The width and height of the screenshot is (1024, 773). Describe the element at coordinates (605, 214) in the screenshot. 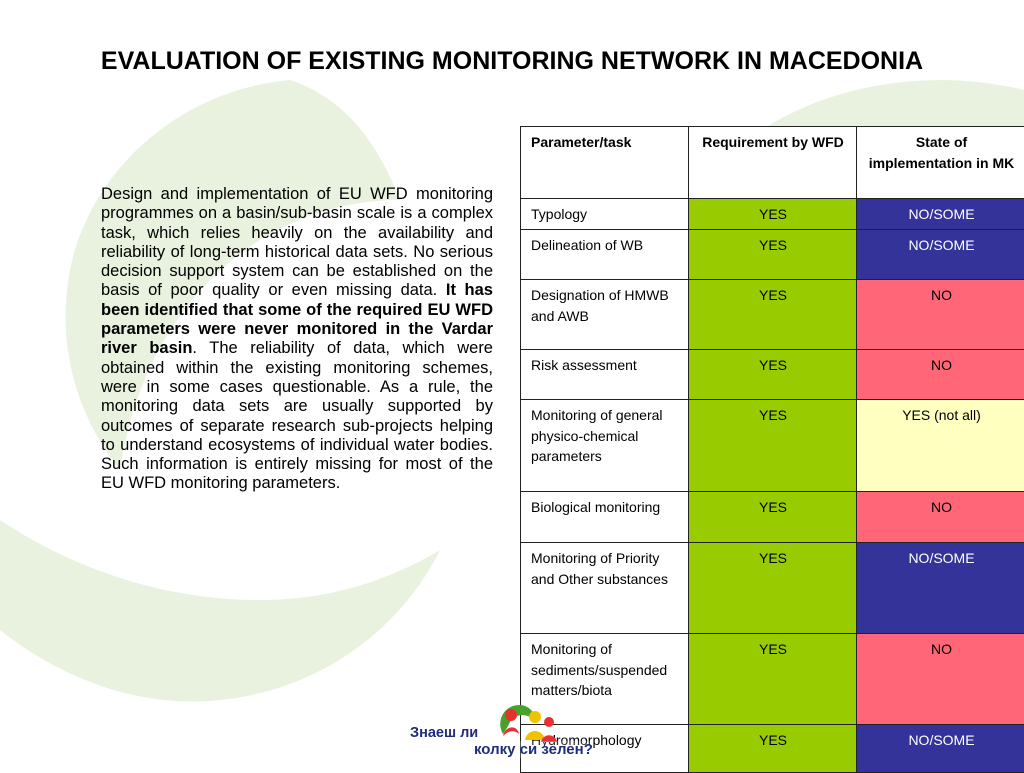

I see `cell-parameter: Typology` at that location.